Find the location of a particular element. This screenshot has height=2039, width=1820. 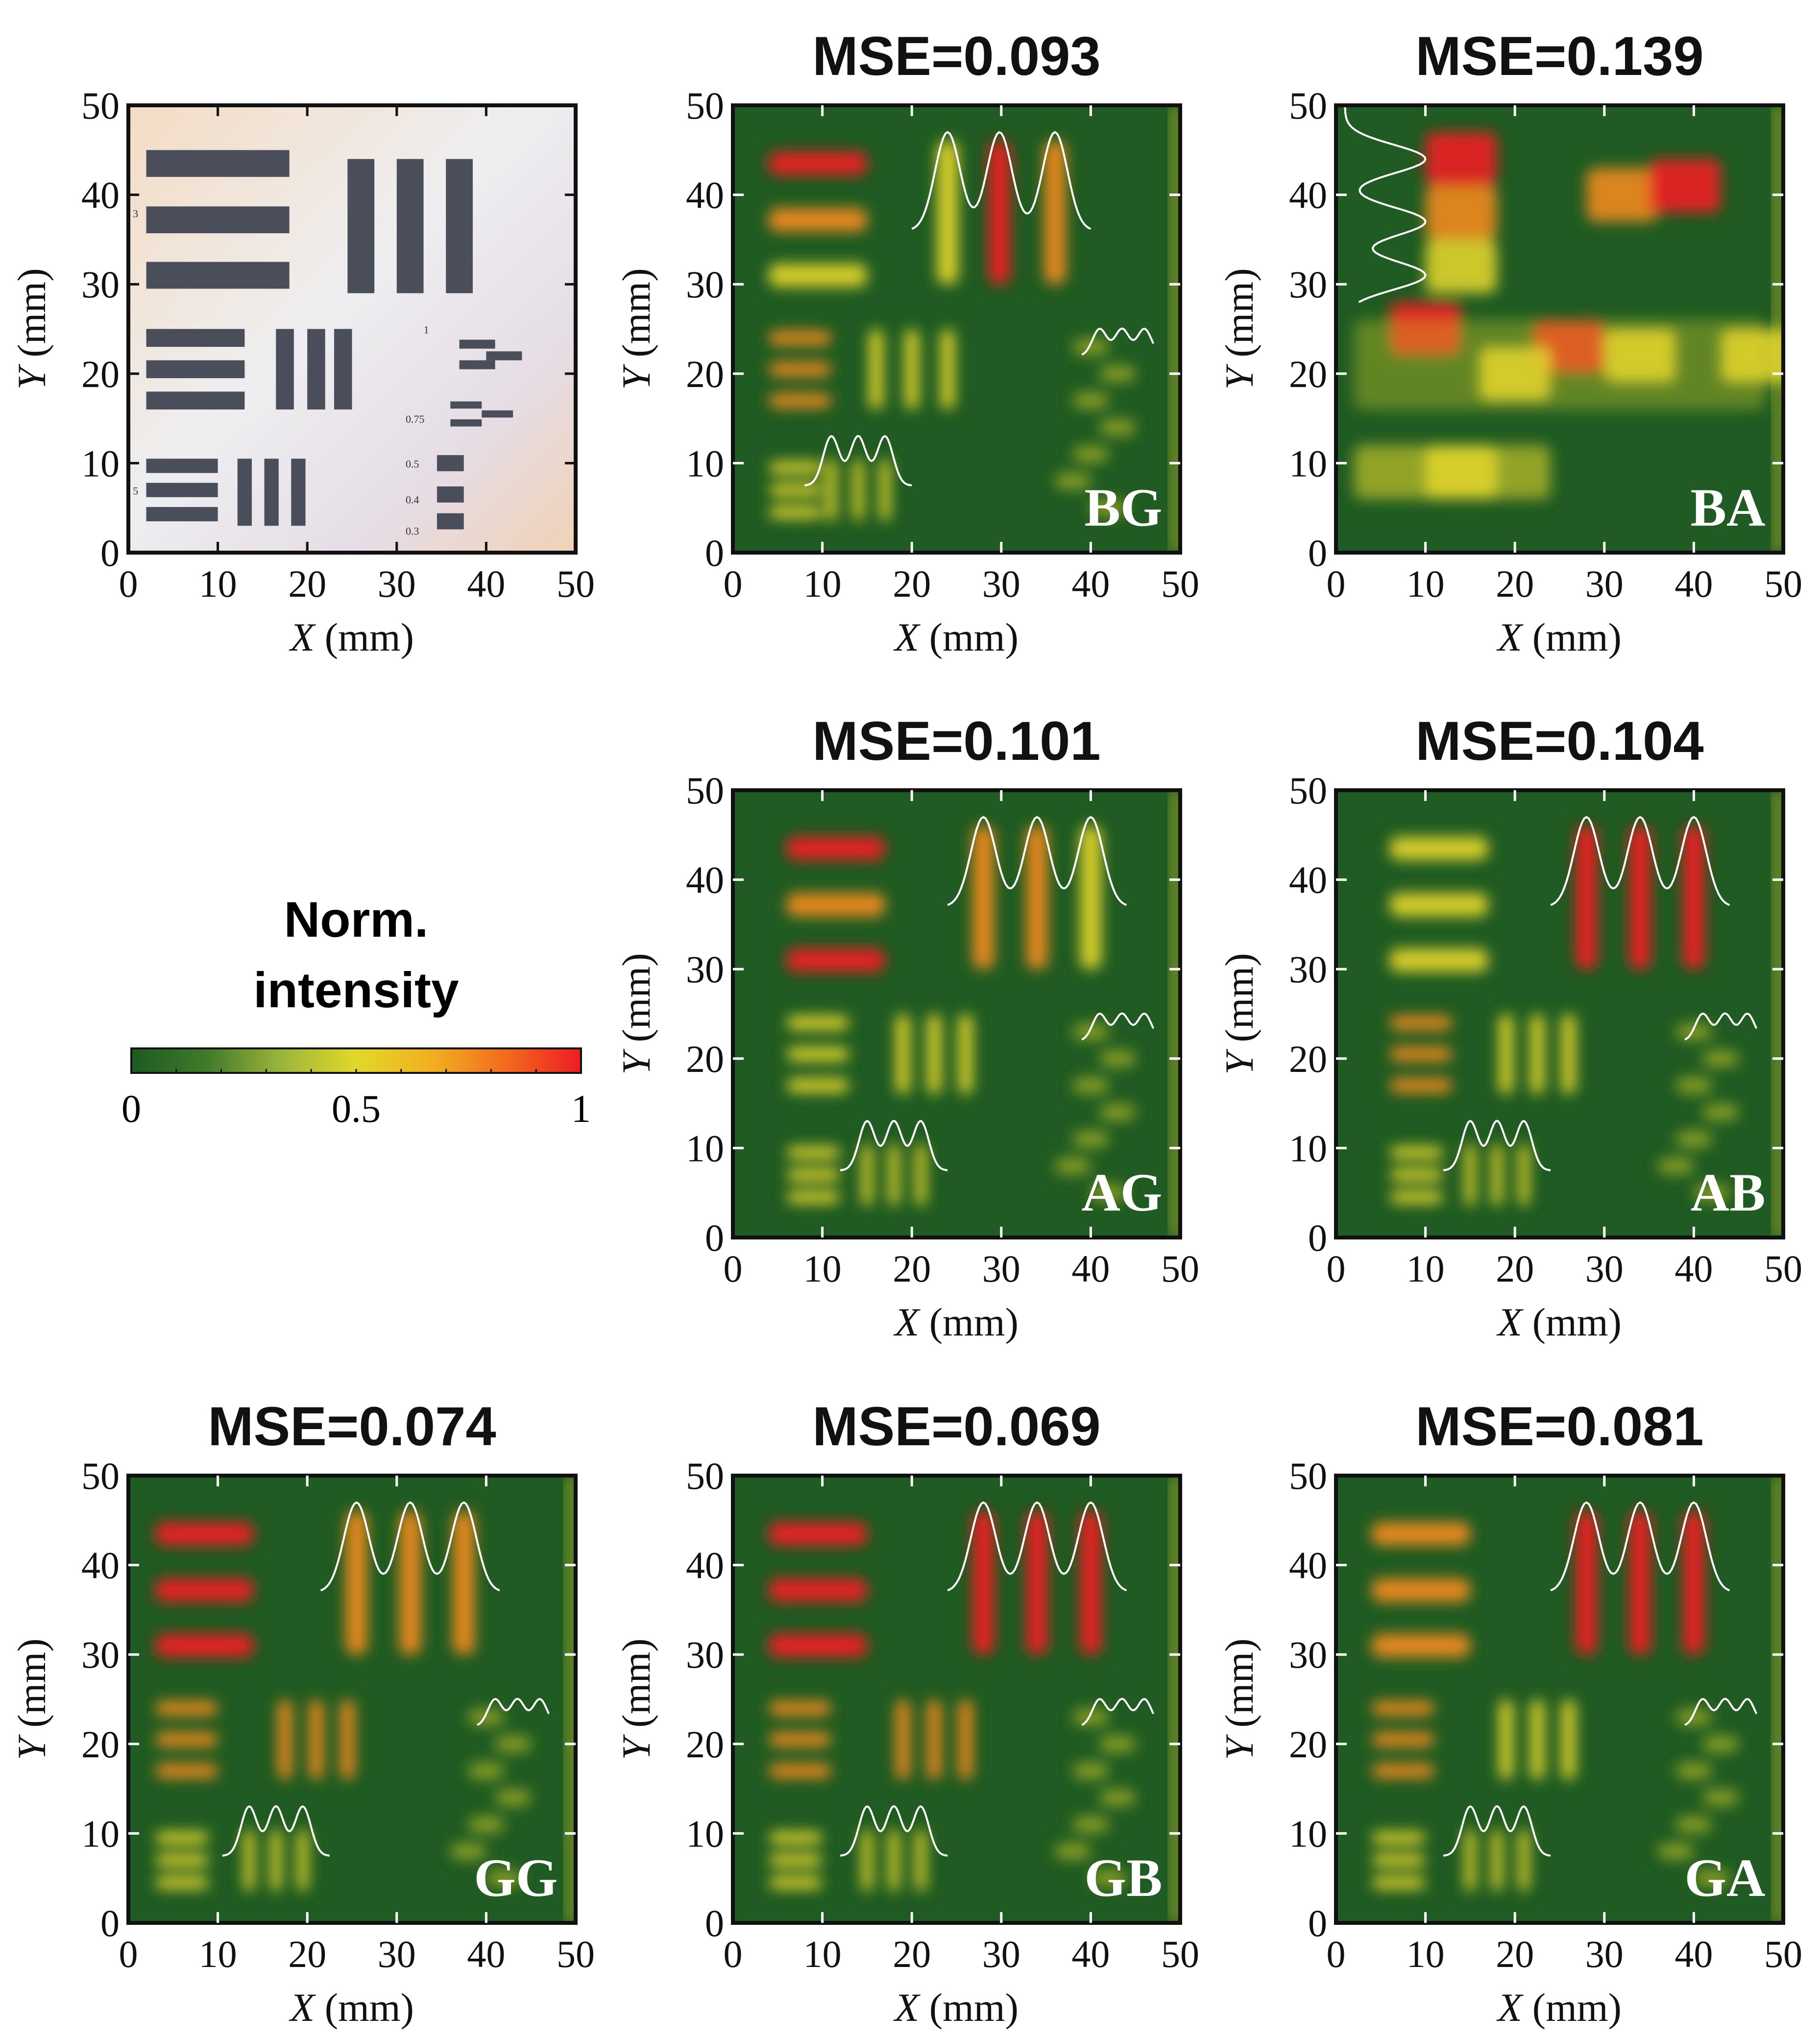

y-tick-label: 10 is located at coordinates (705, 1833).